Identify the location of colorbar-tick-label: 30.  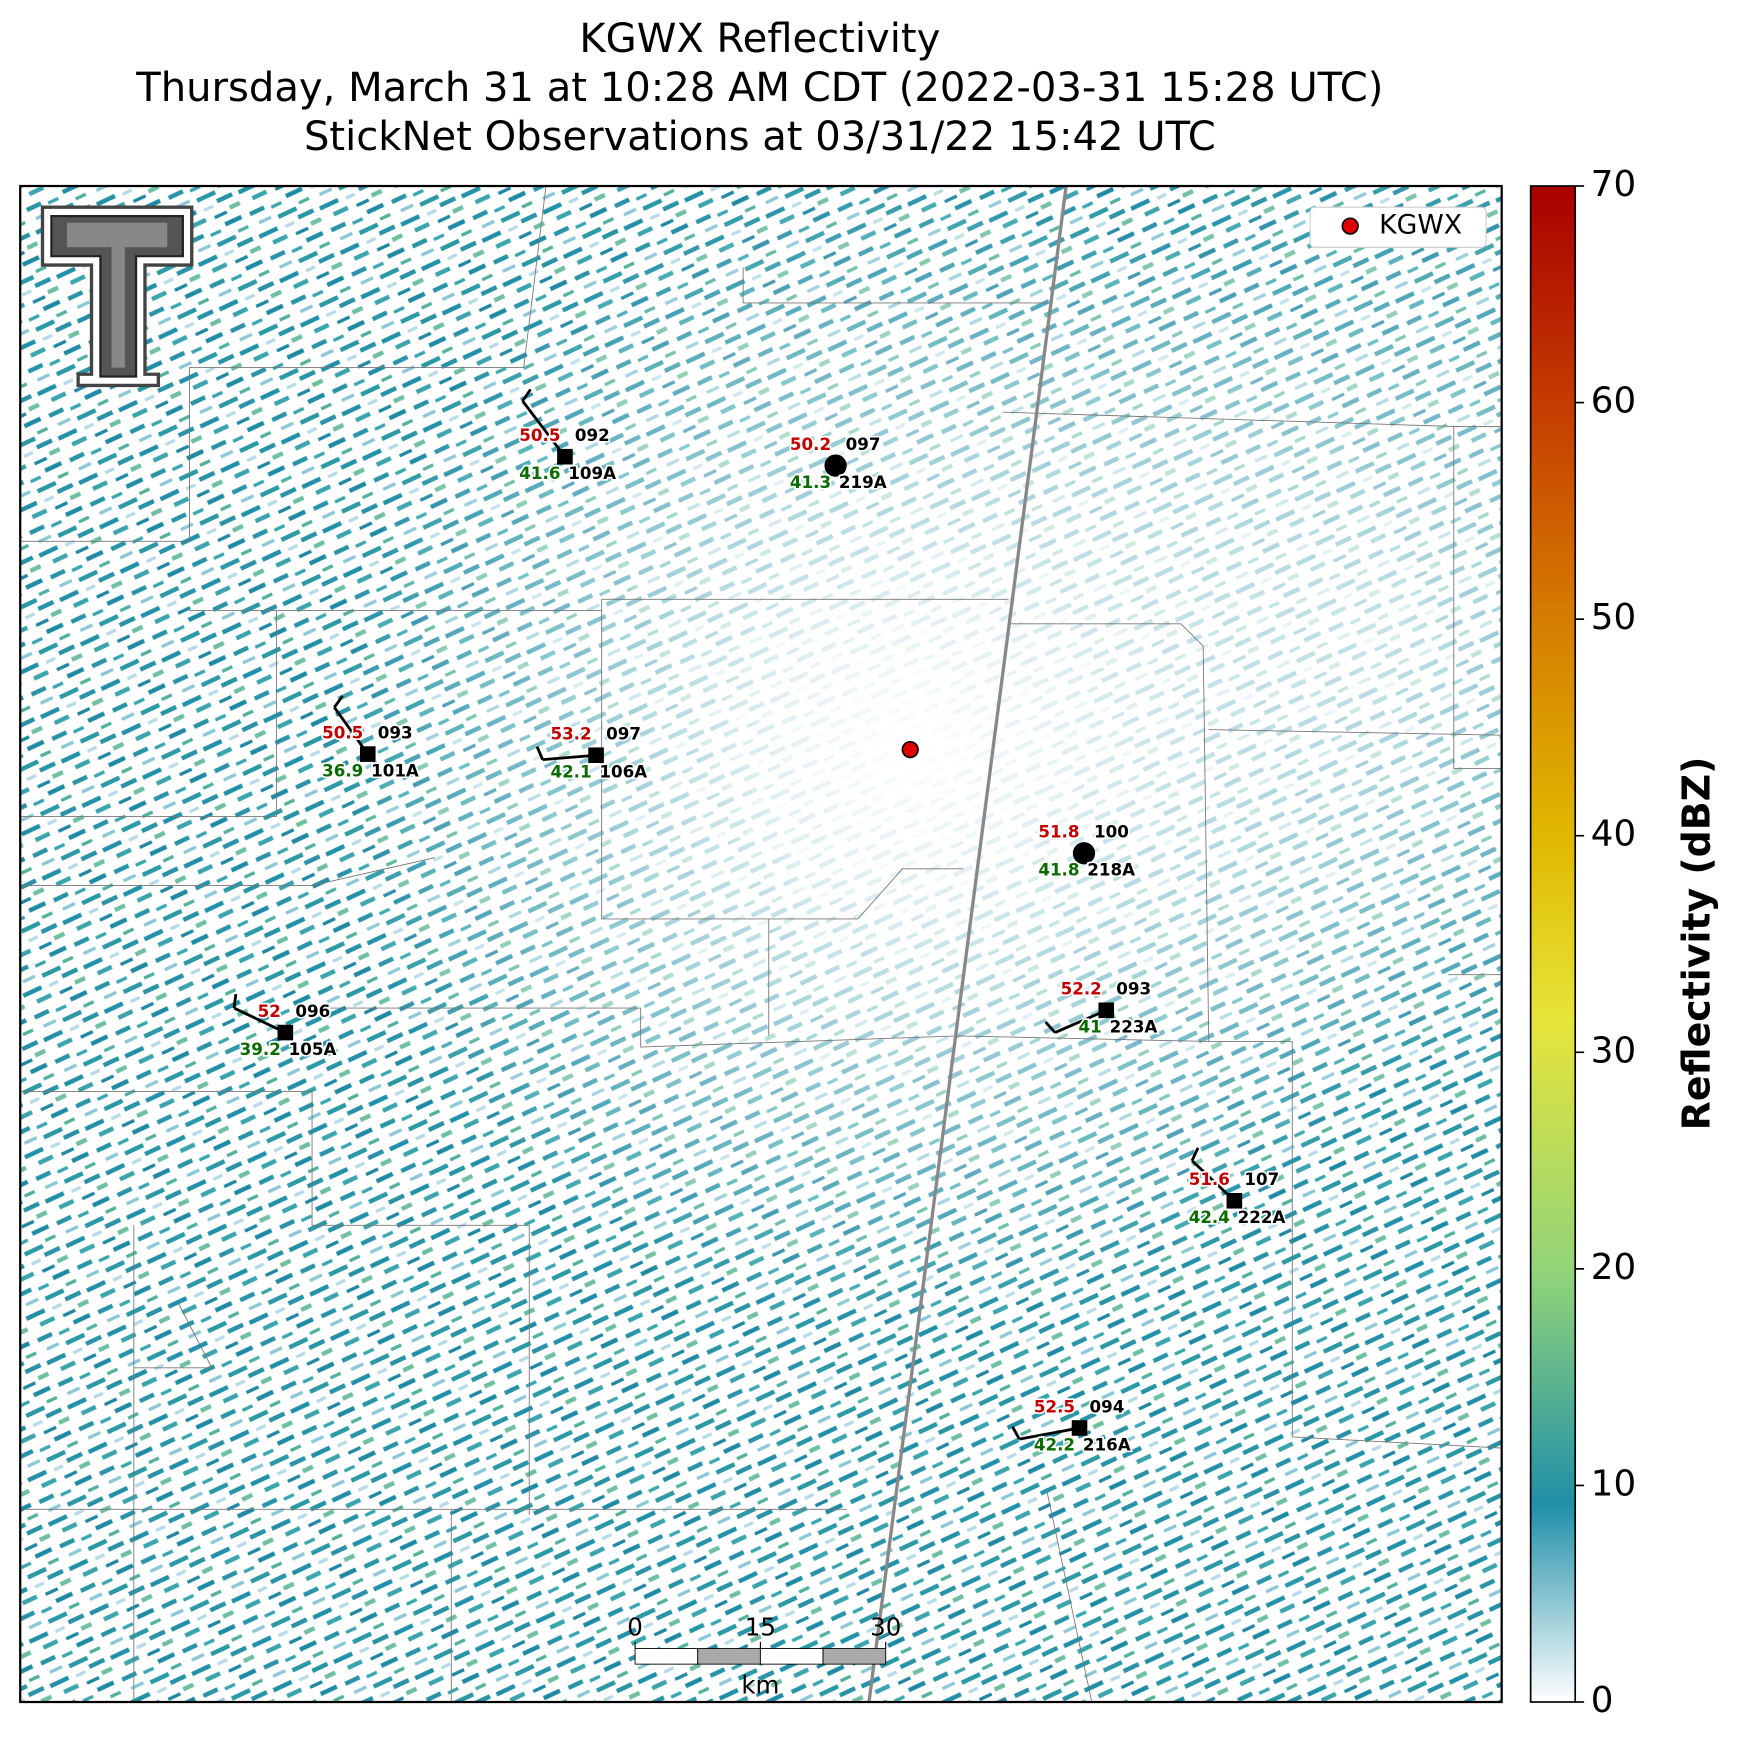
(1613, 1050).